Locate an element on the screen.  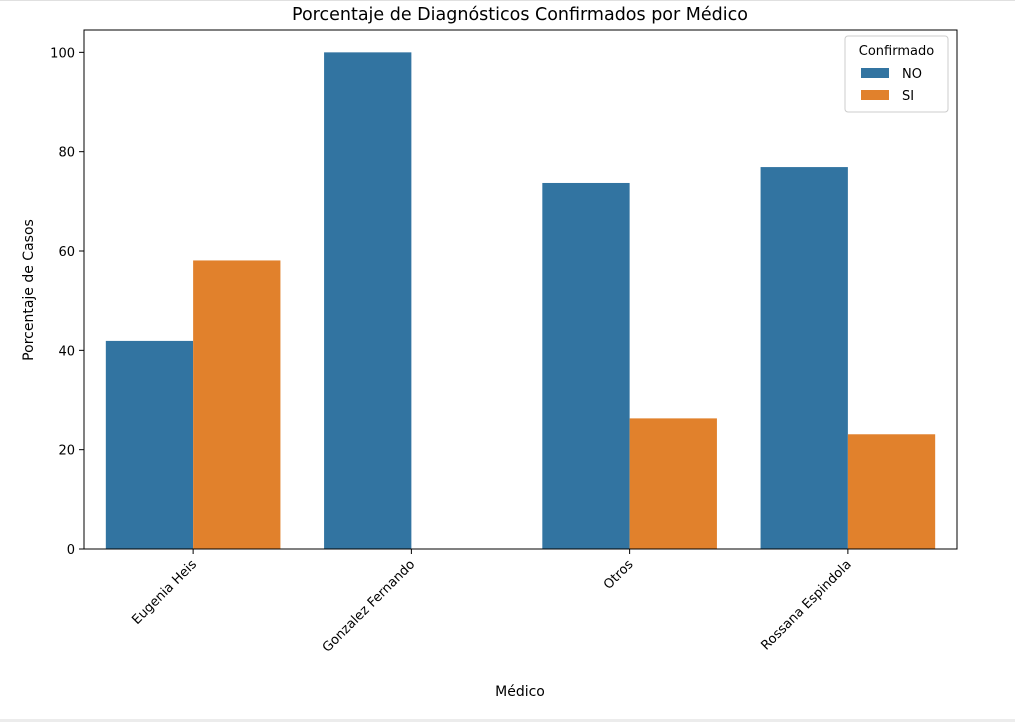
x-tick-label: Gonzalez Fernando is located at coordinates (369, 606).